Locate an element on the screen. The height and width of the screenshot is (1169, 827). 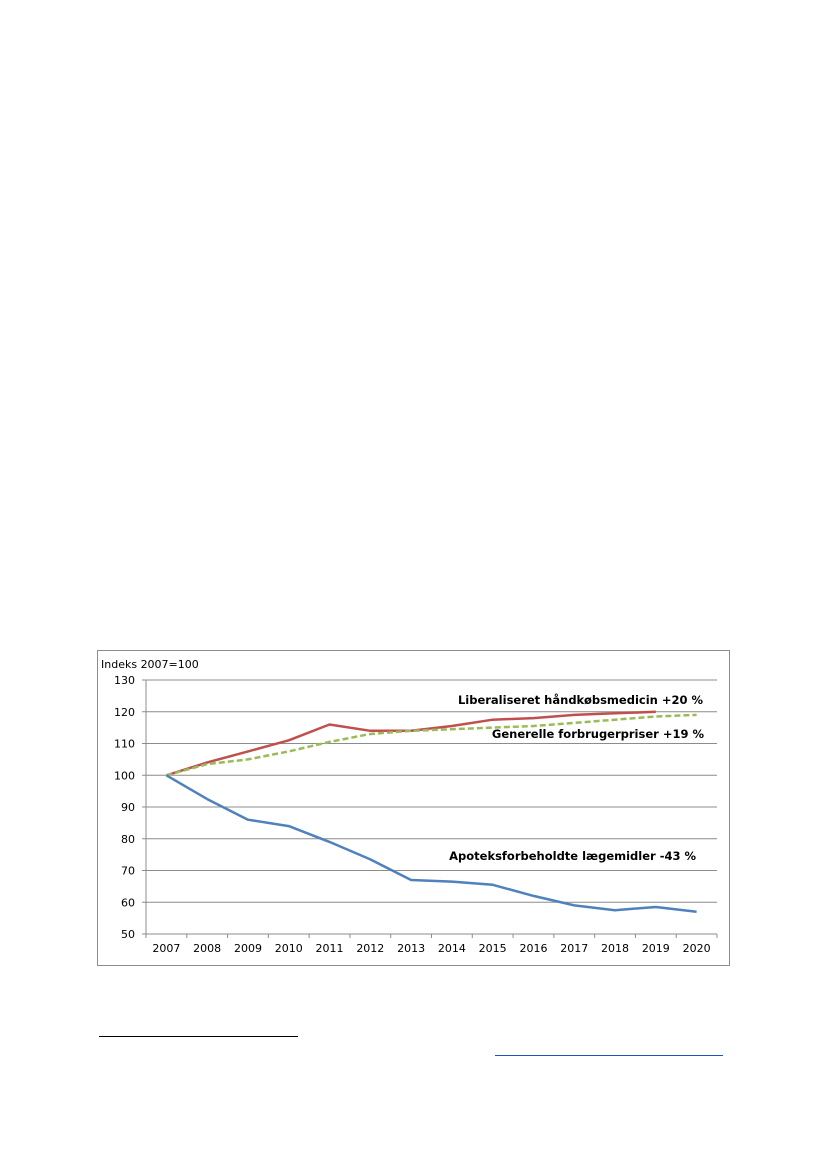
x-tick-label: 2014 is located at coordinates (452, 948).